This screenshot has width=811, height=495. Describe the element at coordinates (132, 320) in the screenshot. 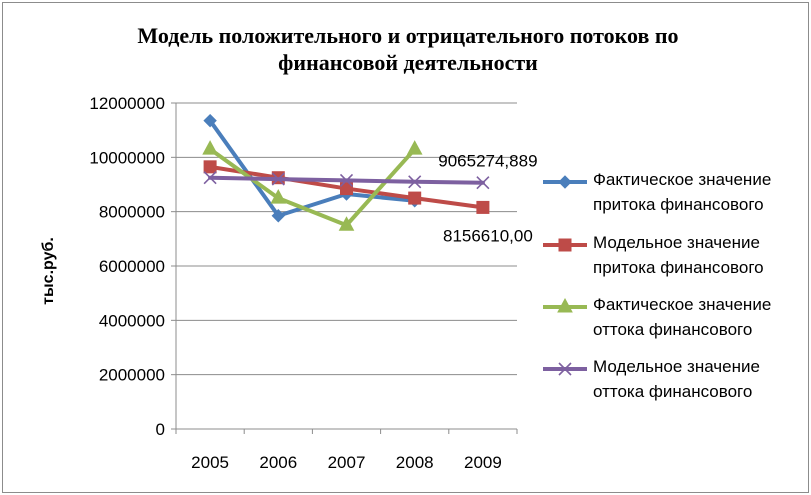

I see `y-tick-label: 4000000` at that location.